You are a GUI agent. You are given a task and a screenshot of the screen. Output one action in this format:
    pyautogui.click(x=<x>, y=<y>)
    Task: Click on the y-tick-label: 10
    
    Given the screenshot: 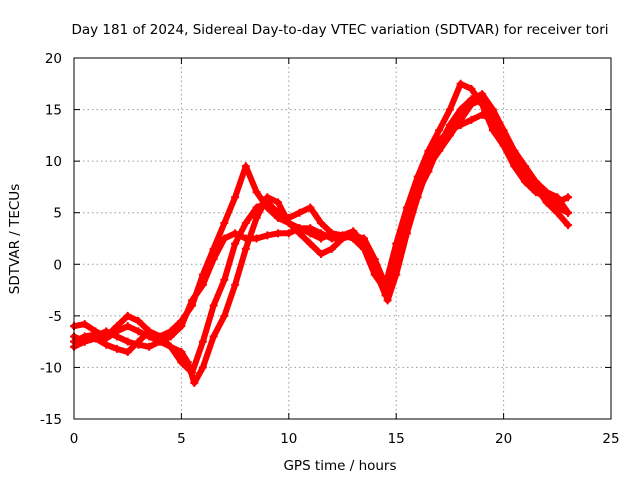 What is the action you would take?
    pyautogui.click(x=53, y=162)
    